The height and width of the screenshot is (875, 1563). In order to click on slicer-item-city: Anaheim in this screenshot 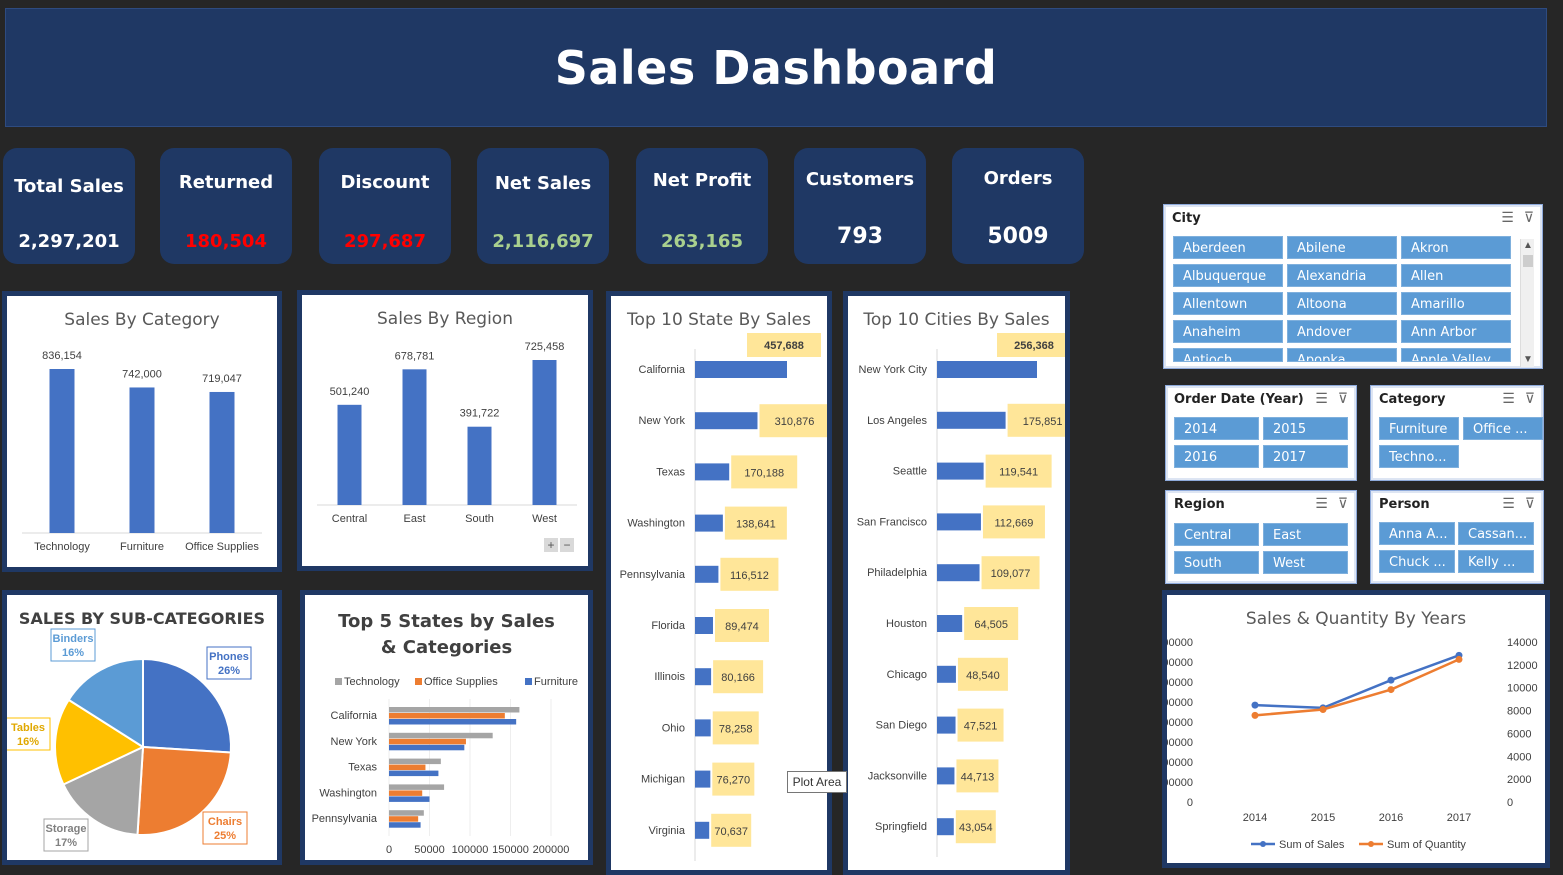, I will do `click(1228, 331)`.